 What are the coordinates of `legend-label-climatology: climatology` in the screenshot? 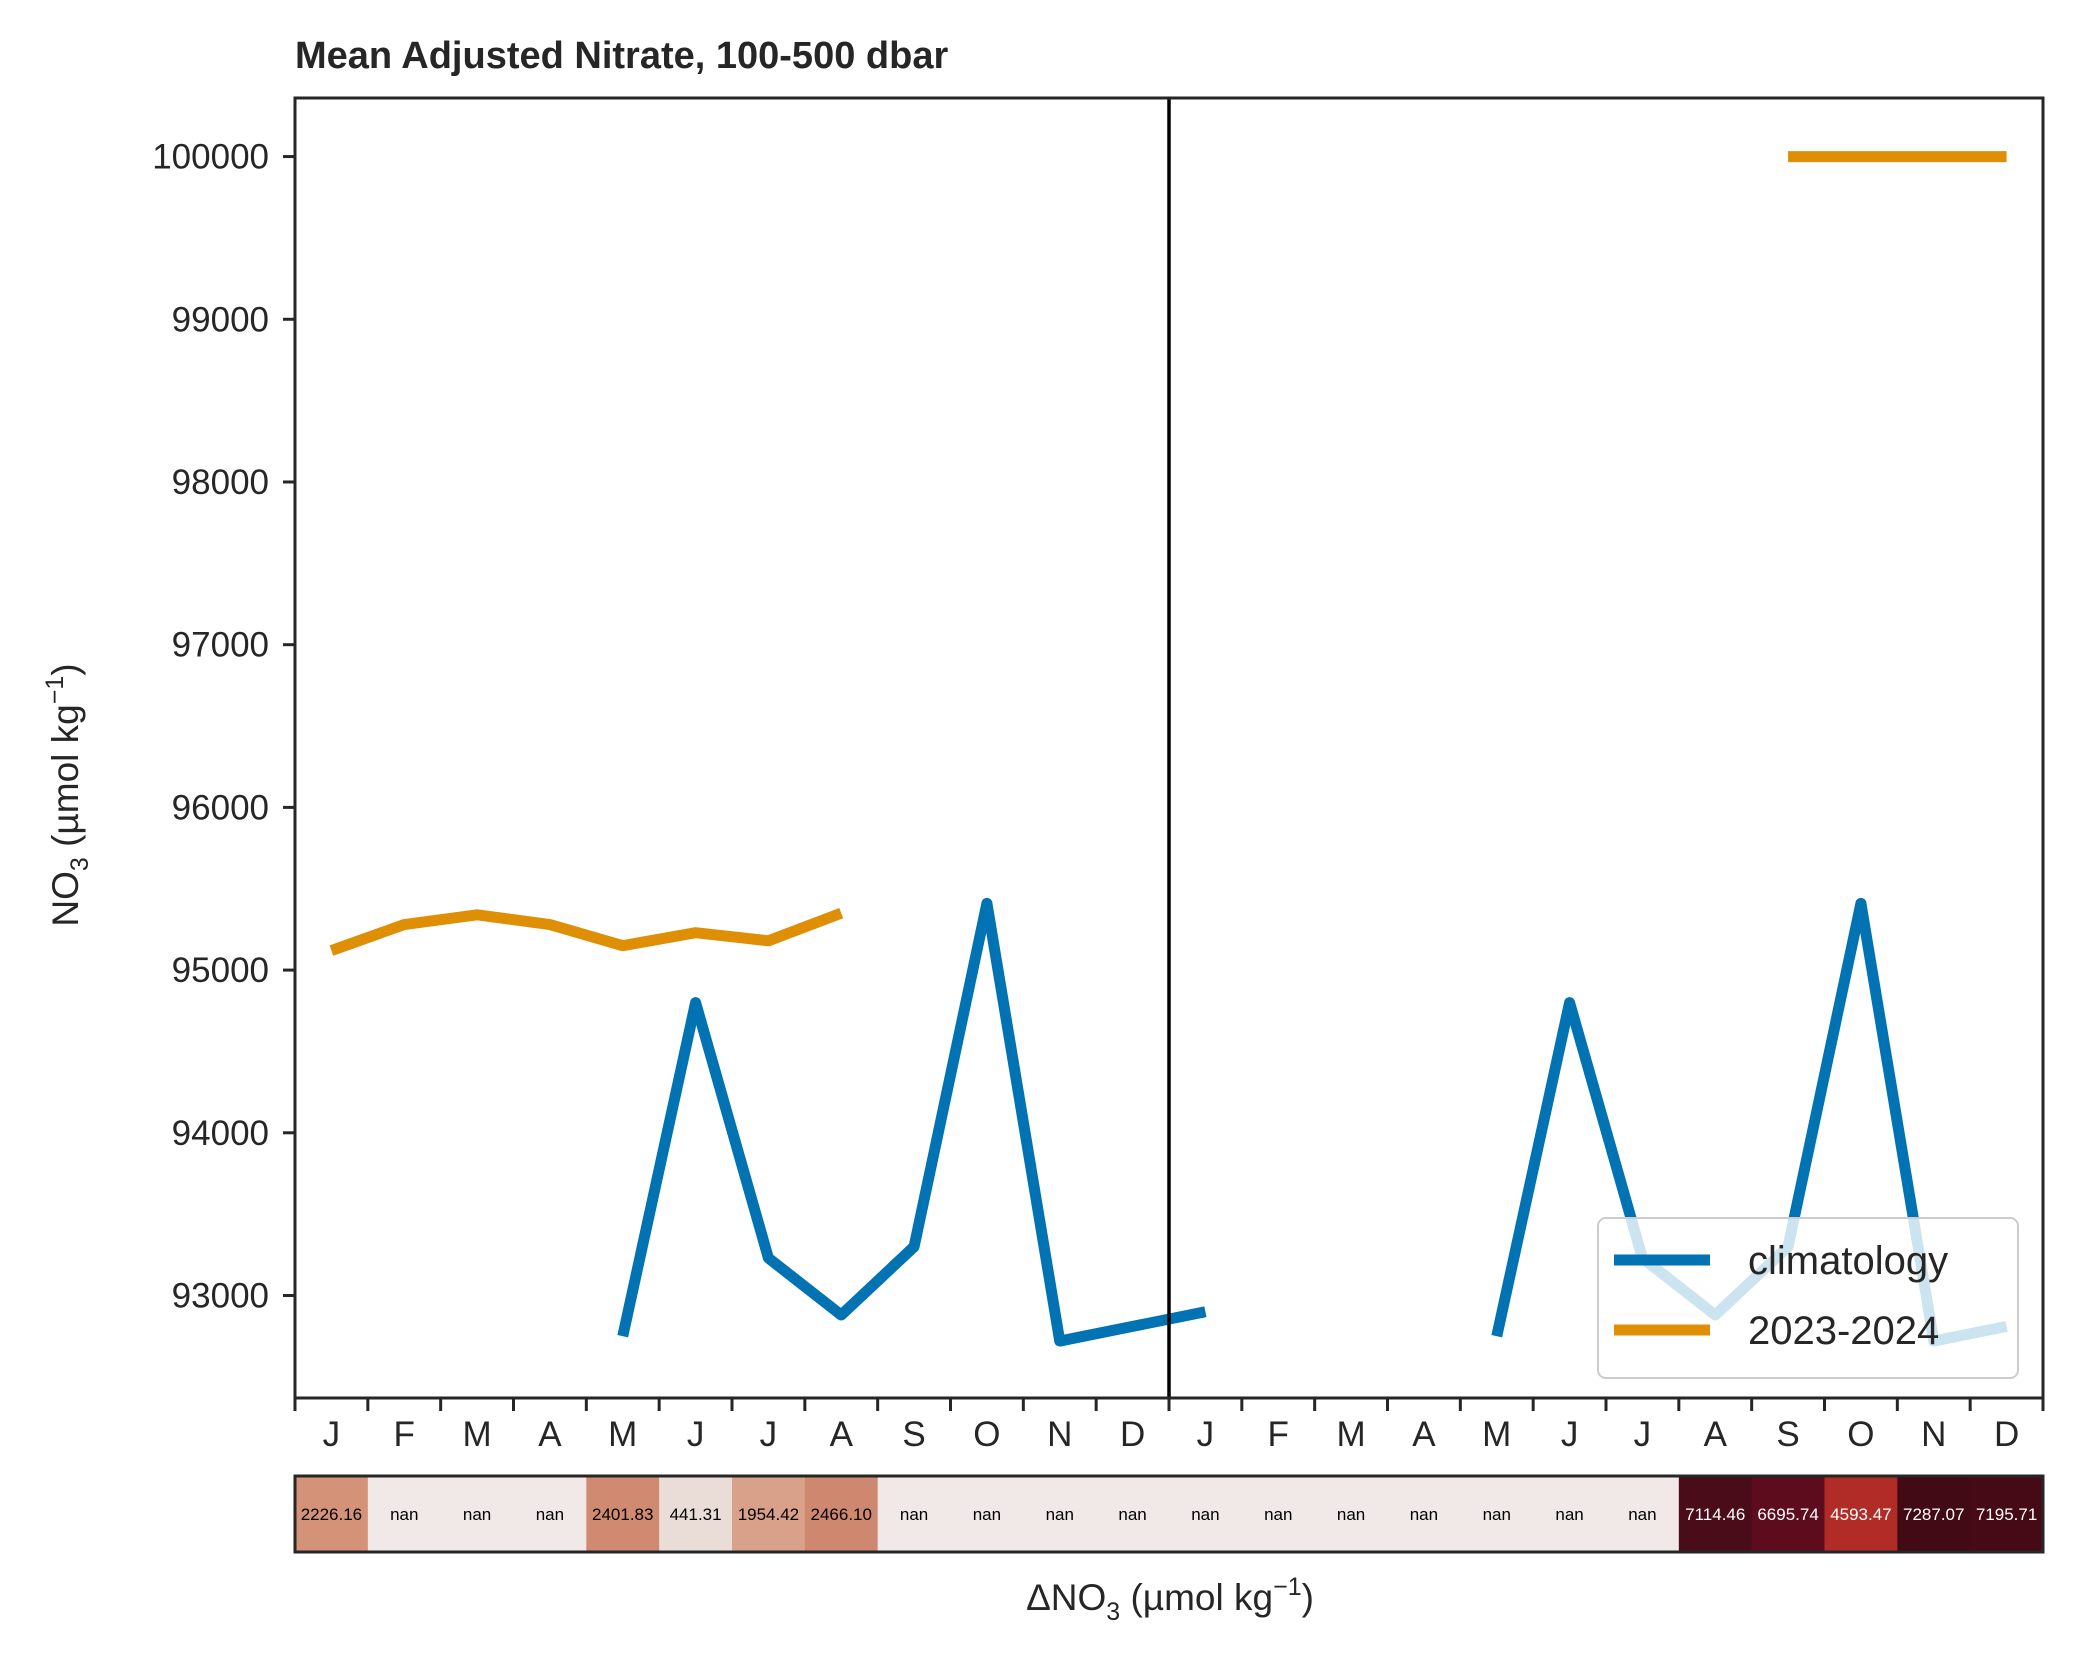 It's located at (1848, 1261).